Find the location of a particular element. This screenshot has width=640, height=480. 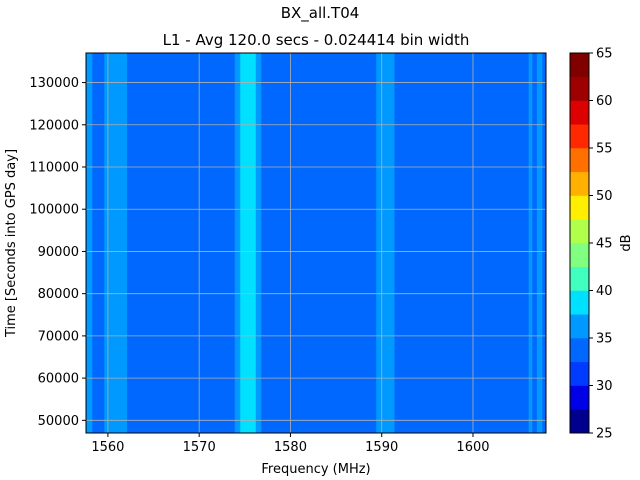

x-axis-label: Frequency (MHz) is located at coordinates (315, 469).